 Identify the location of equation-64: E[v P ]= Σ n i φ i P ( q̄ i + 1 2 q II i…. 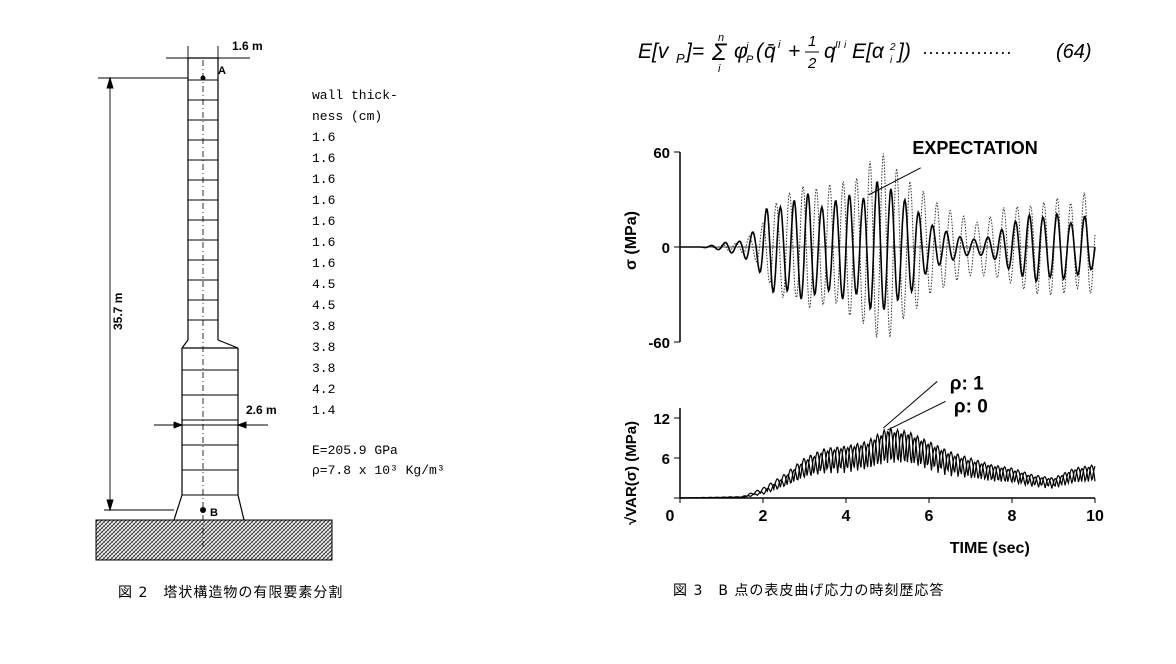
(868, 53).